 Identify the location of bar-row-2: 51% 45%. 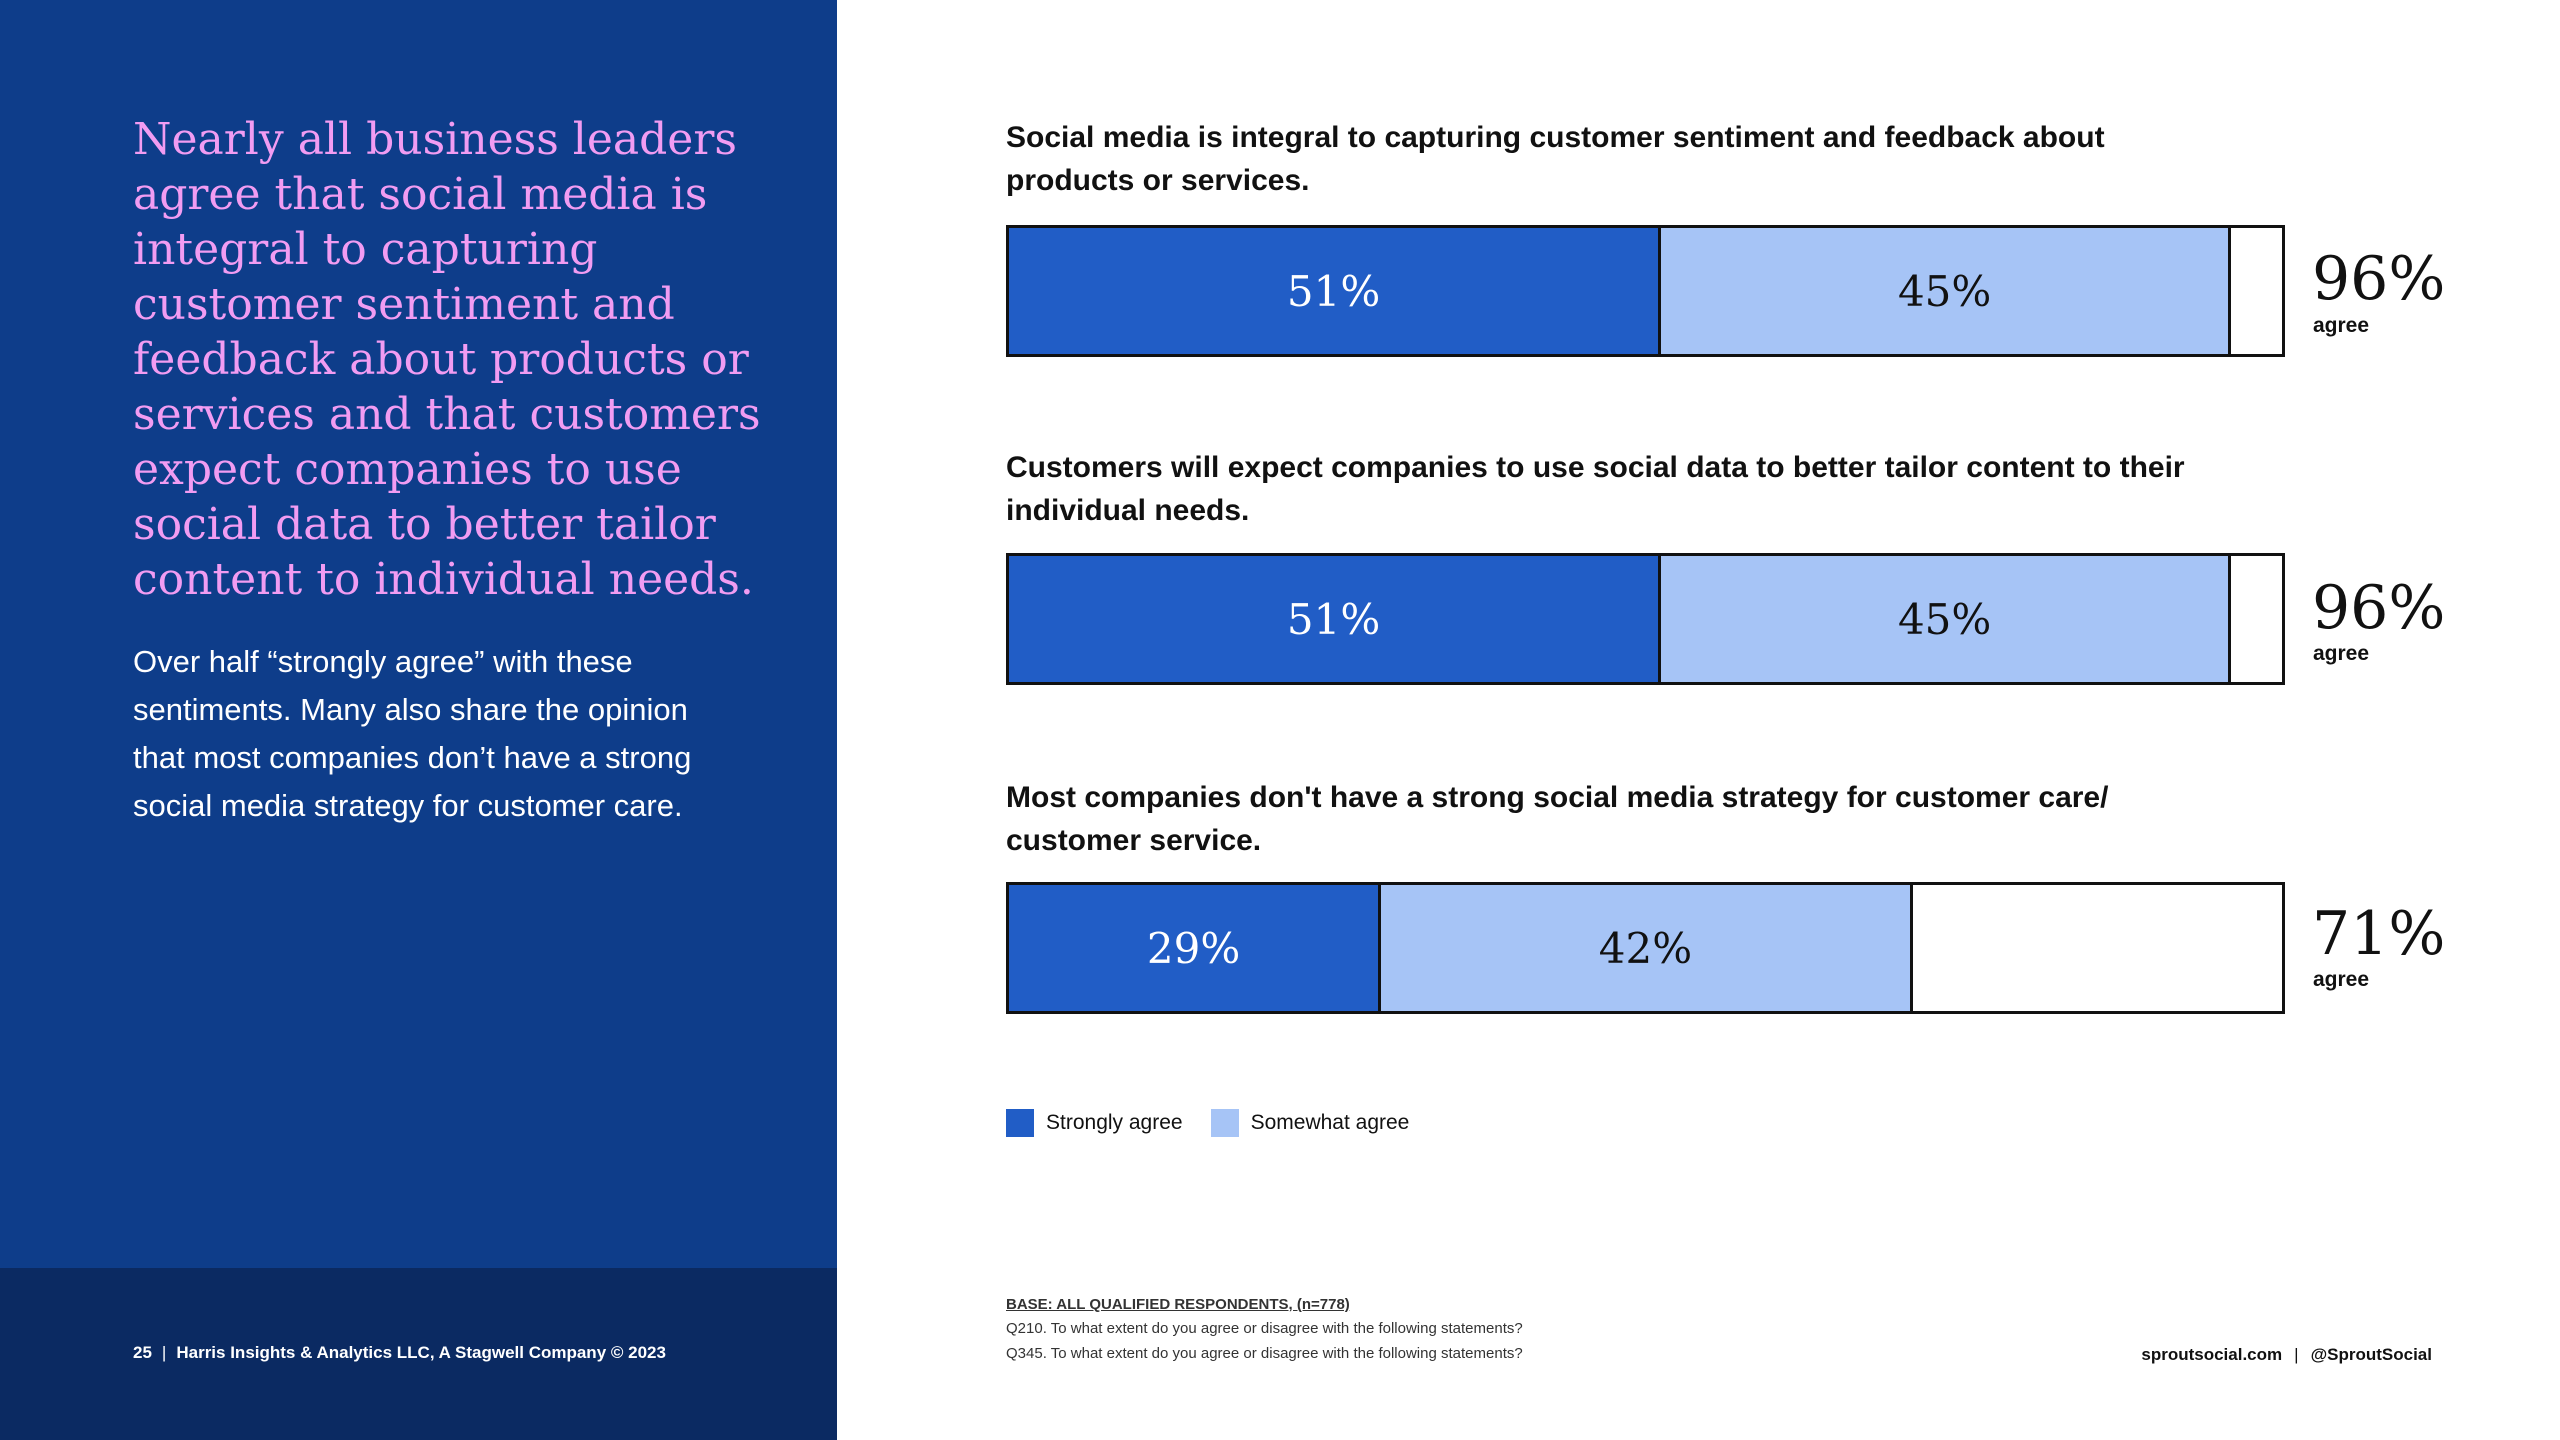
(1645, 619).